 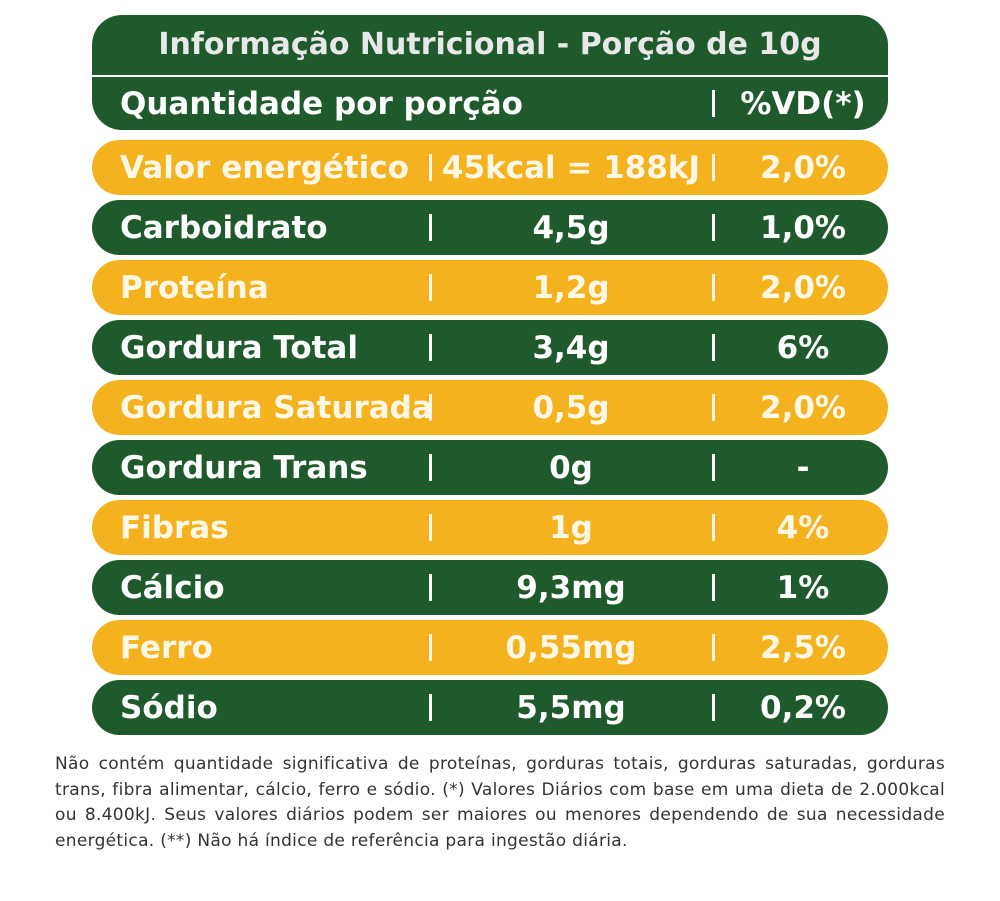 I want to click on amount: 9,3mg, so click(x=571, y=587).